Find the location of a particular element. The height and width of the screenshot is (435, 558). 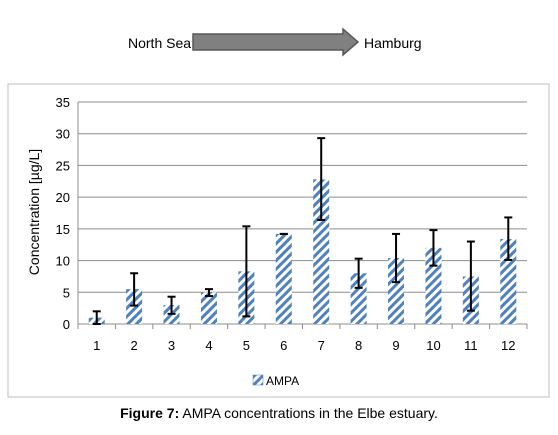

y-tick-label: 10 is located at coordinates (63, 261).